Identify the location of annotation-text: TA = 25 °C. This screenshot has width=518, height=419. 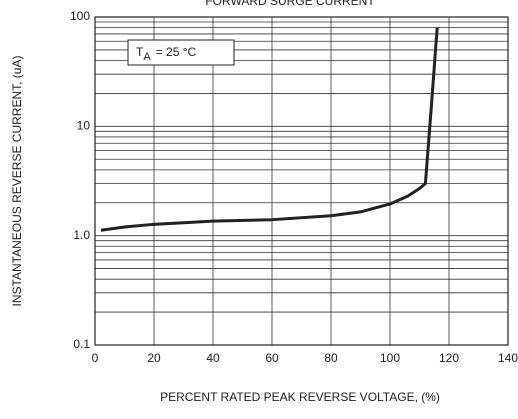
(166, 54).